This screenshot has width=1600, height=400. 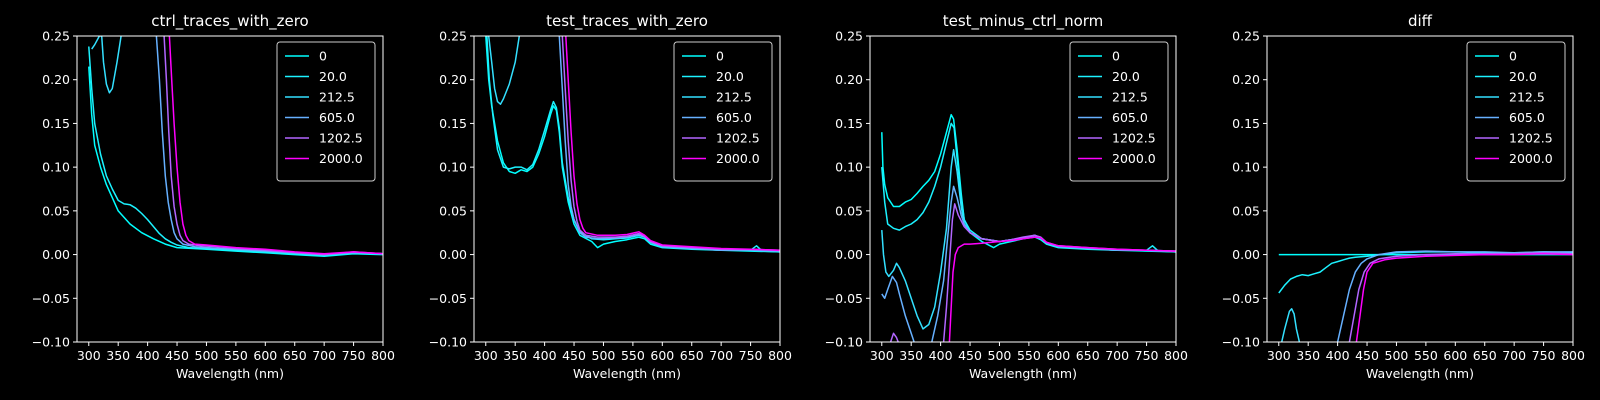 What do you see at coordinates (1246, 123) in the screenshot?
I see `y-tick-label: 0.15` at bounding box center [1246, 123].